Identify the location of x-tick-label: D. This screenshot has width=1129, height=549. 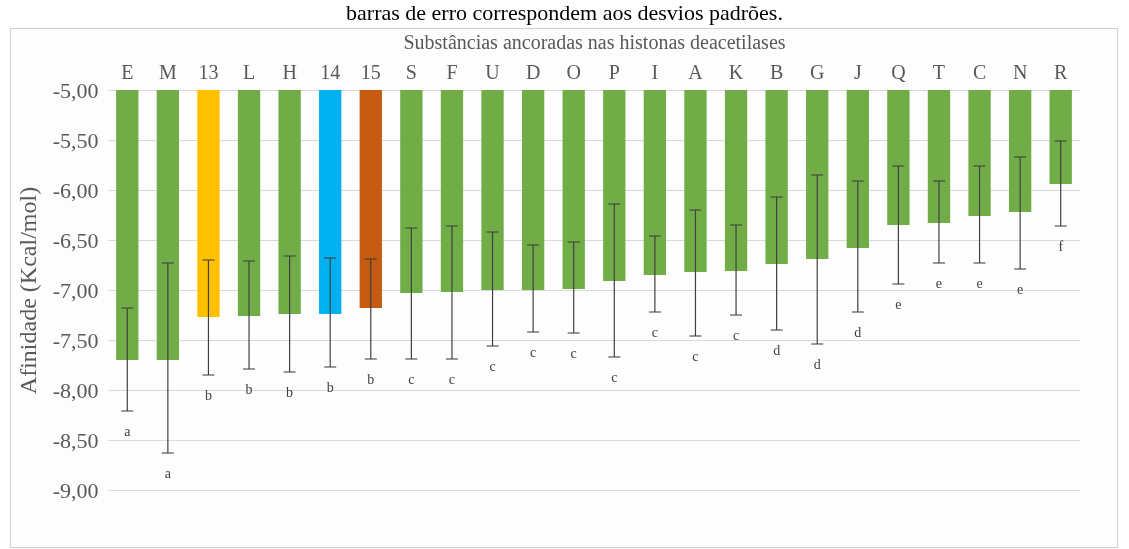
(533, 71).